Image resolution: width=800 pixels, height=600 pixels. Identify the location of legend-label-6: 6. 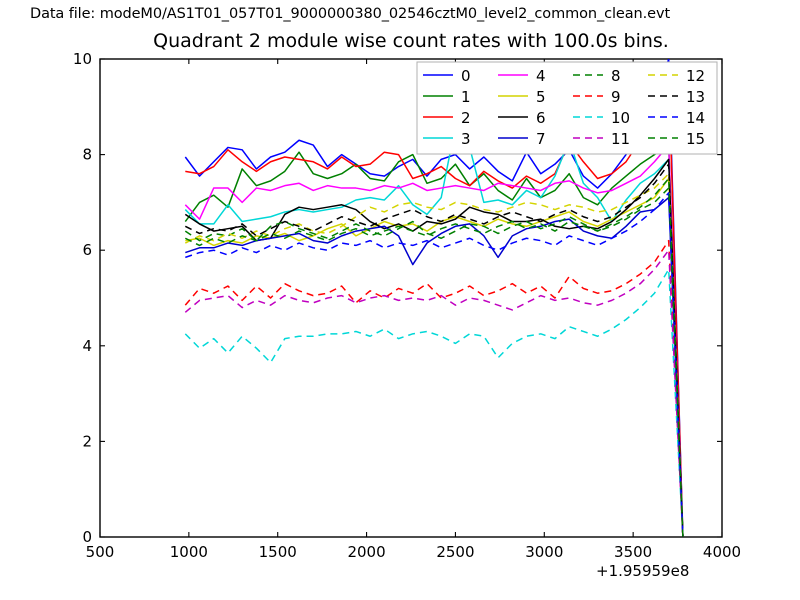
(541, 118).